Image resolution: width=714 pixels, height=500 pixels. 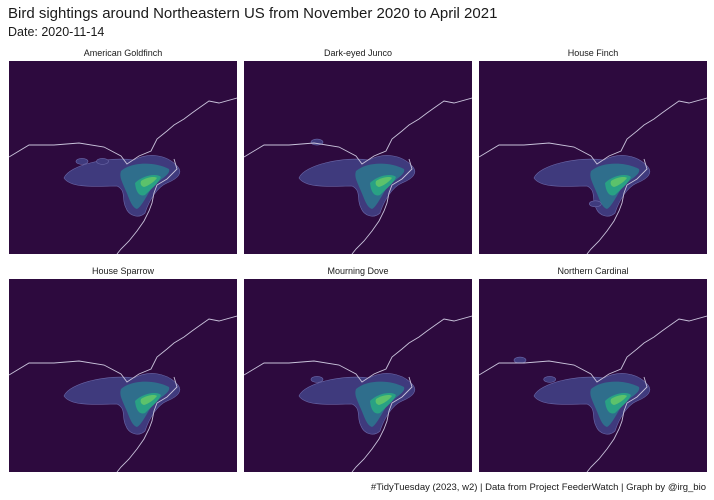 I want to click on facet-label: Northern Cardinal, so click(x=593, y=271).